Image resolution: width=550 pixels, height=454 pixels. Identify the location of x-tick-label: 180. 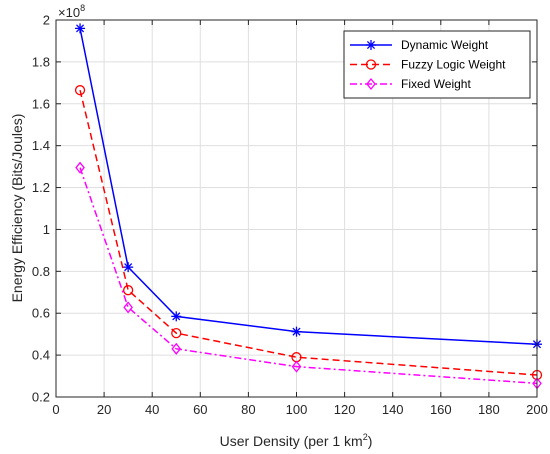
(489, 409).